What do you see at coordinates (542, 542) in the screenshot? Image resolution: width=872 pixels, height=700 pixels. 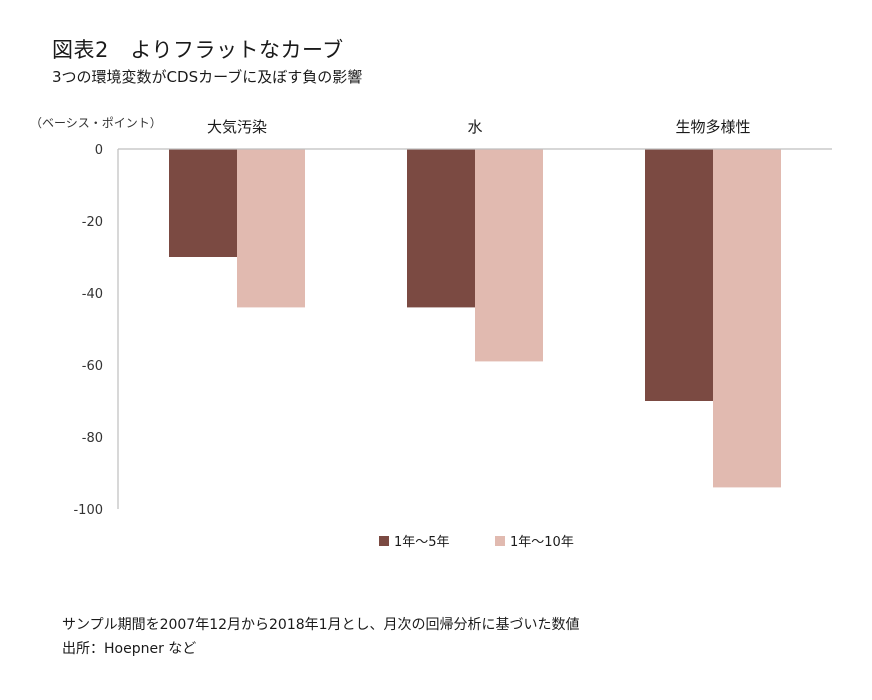 I see `legend-label: 1年～10年` at bounding box center [542, 542].